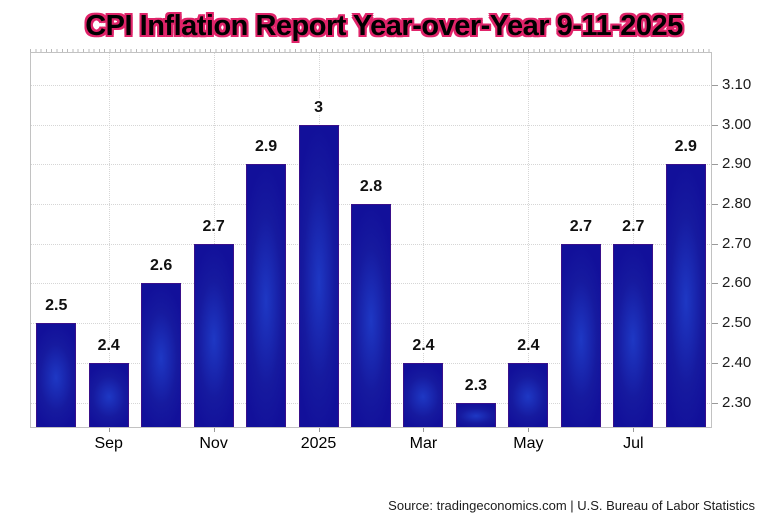  I want to click on bar-value-label: 2.8, so click(371, 187).